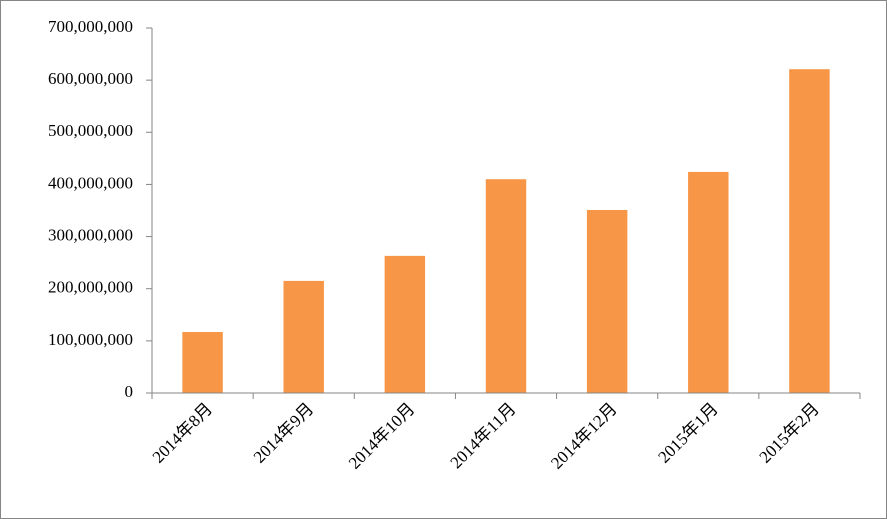 The width and height of the screenshot is (887, 519). Describe the element at coordinates (90, 339) in the screenshot. I see `y-tick-label: 100,000,000` at that location.